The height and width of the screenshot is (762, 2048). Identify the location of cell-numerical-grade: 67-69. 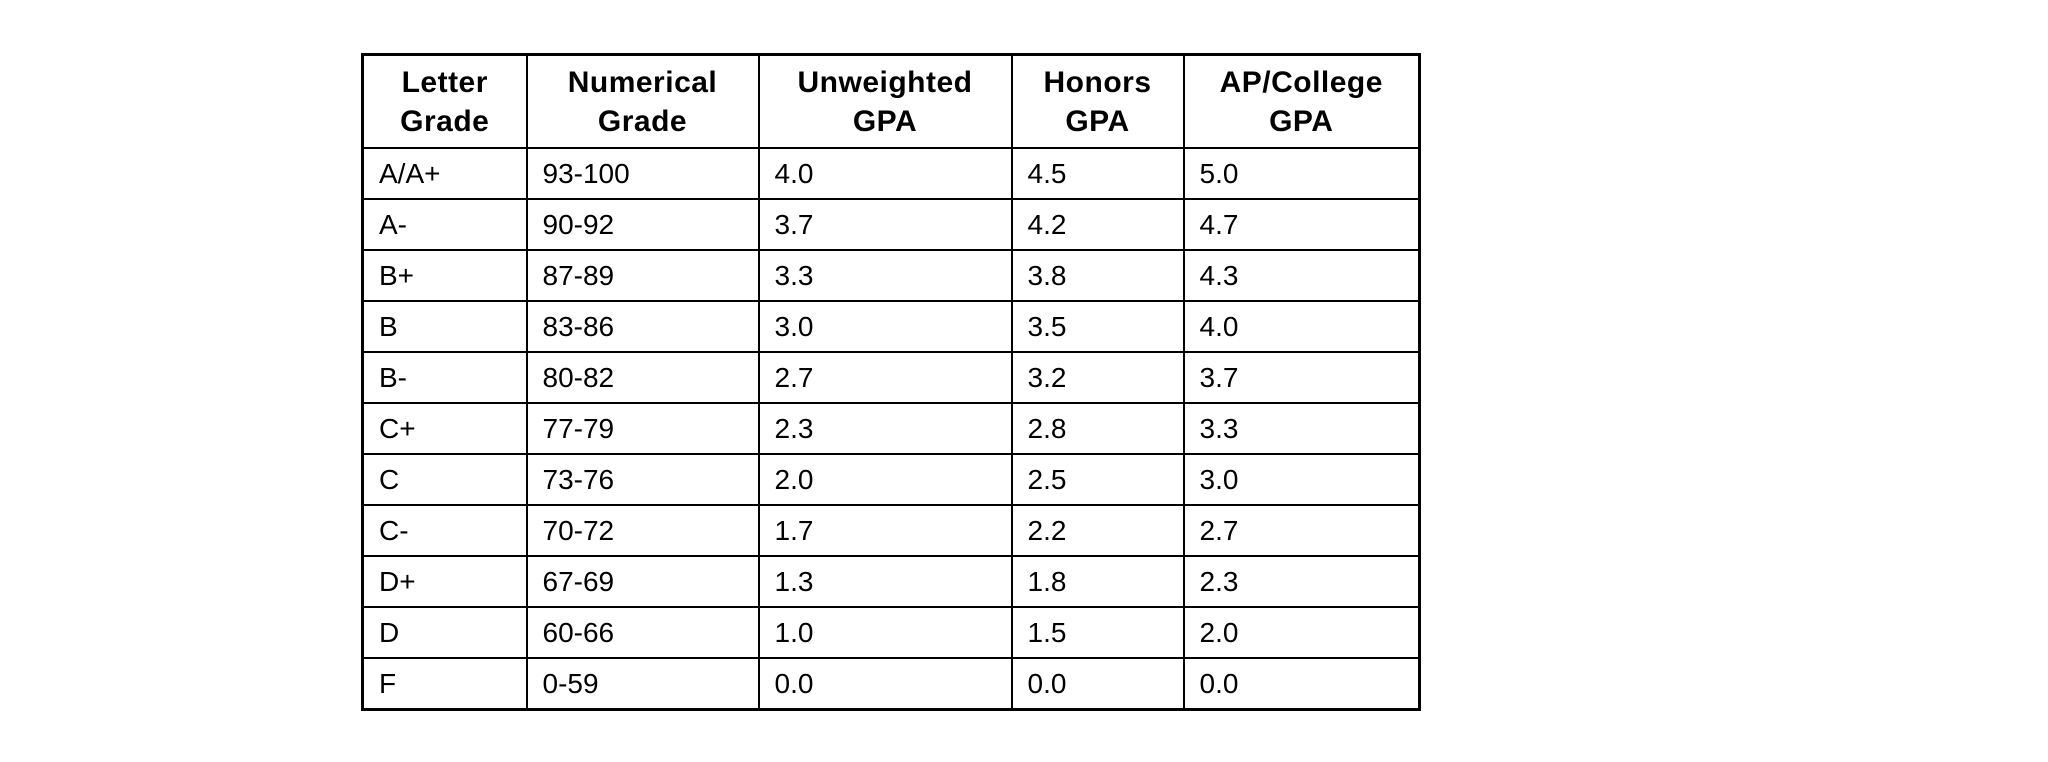
(642, 581).